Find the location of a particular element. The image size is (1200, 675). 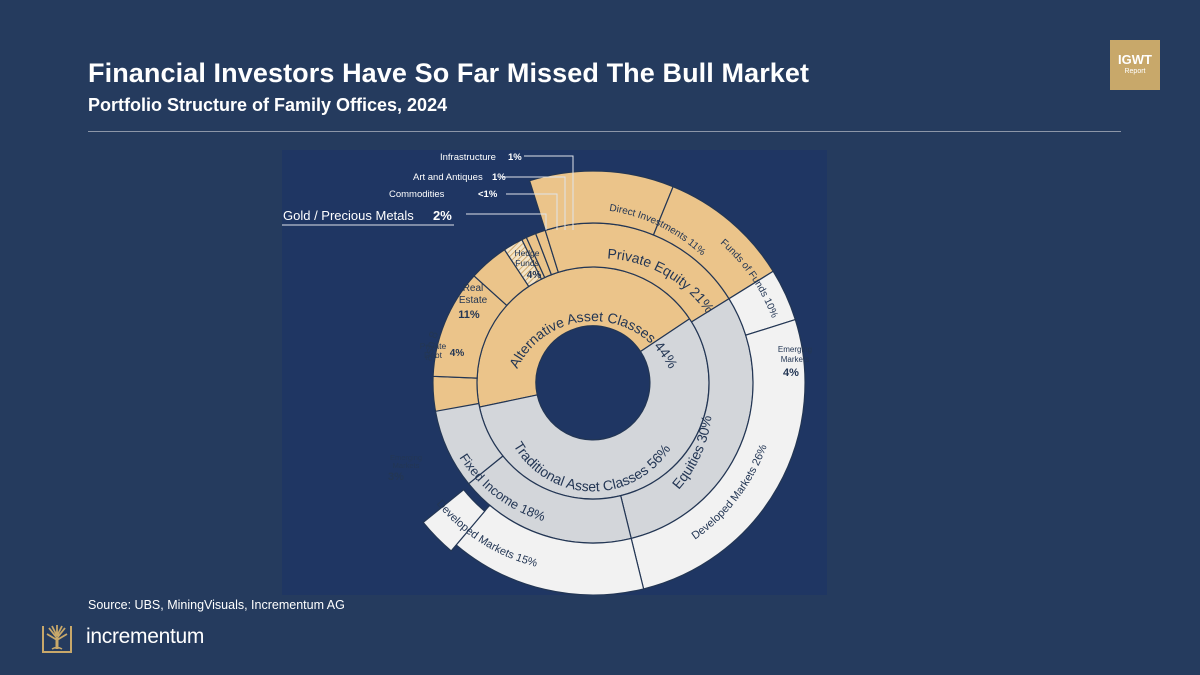

label-commodities-pct: <1% is located at coordinates (488, 194).